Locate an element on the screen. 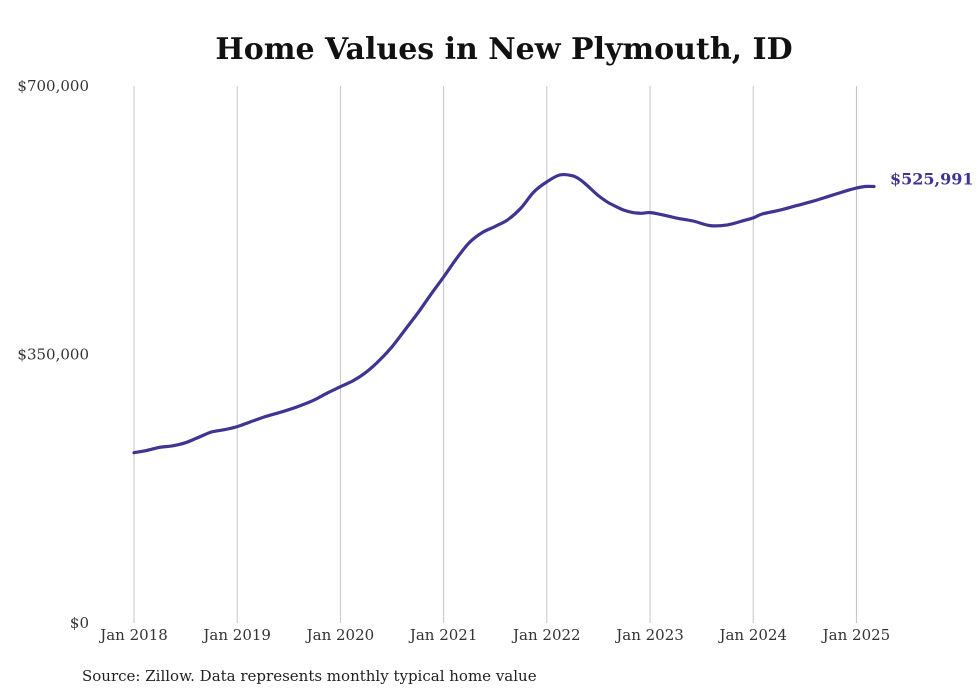 The width and height of the screenshot is (980, 699). y-tick-label: $700,000 is located at coordinates (53, 86).